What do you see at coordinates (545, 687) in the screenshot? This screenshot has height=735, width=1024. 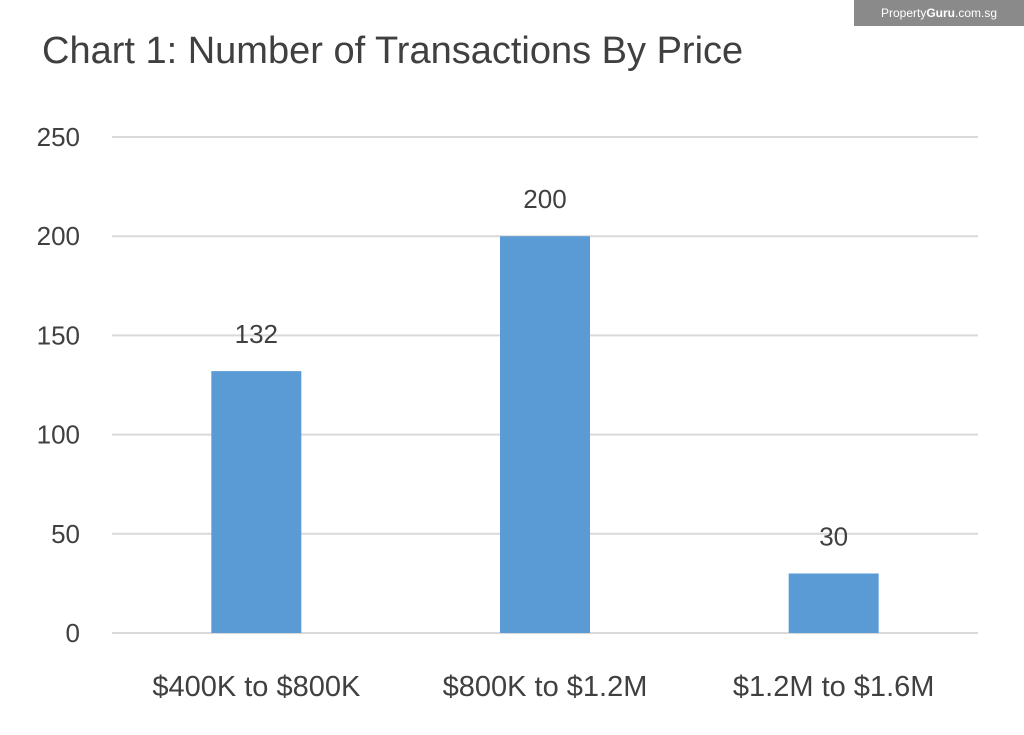 I see `x-tick-label: $800K to $1.2M` at bounding box center [545, 687].